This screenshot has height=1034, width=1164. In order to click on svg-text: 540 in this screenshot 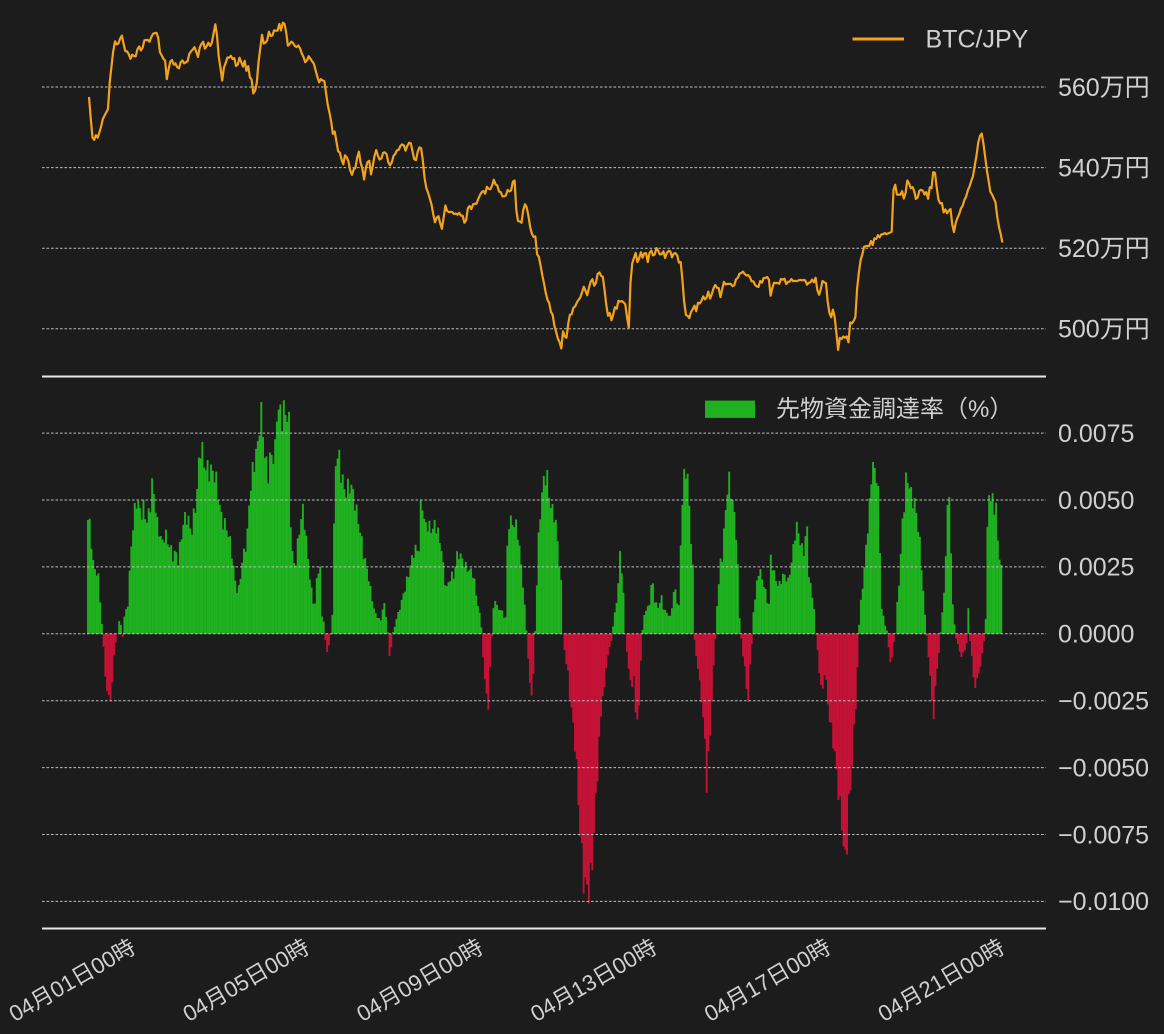, I will do `click(1079, 168)`.